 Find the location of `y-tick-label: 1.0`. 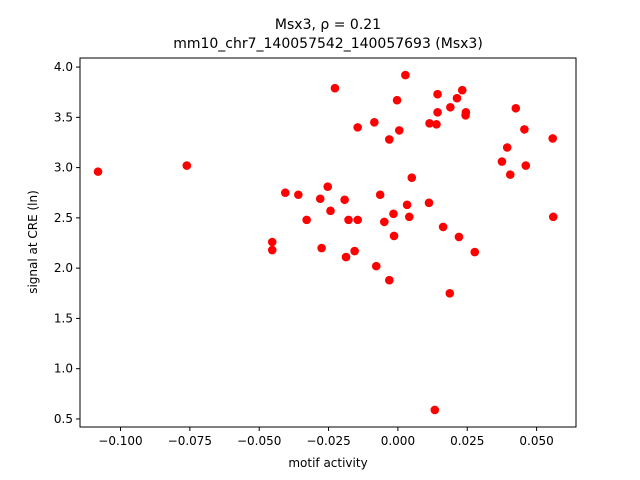

y-tick-label: 1.0 is located at coordinates (63, 369).